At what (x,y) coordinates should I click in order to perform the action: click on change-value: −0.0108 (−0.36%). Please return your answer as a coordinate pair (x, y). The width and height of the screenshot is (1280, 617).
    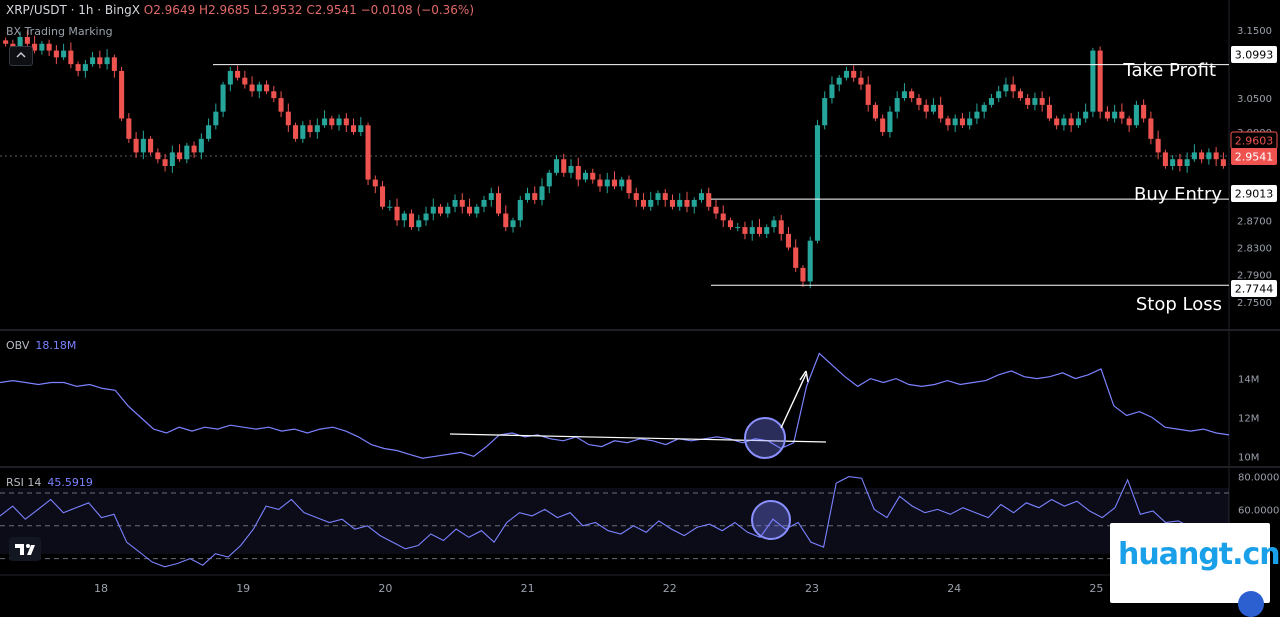
    Looking at the image, I should click on (417, 10).